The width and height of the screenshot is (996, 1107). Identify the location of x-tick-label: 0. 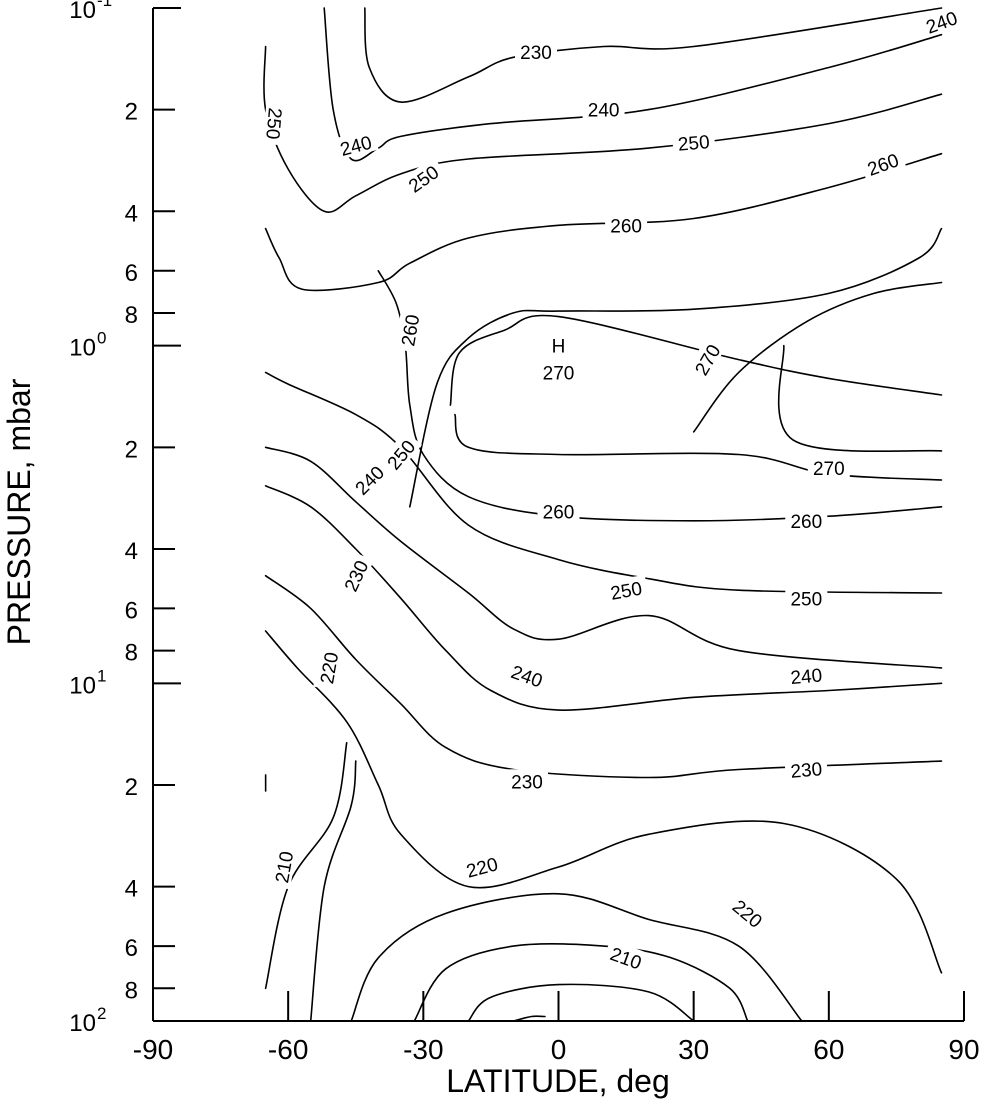
(559, 1049).